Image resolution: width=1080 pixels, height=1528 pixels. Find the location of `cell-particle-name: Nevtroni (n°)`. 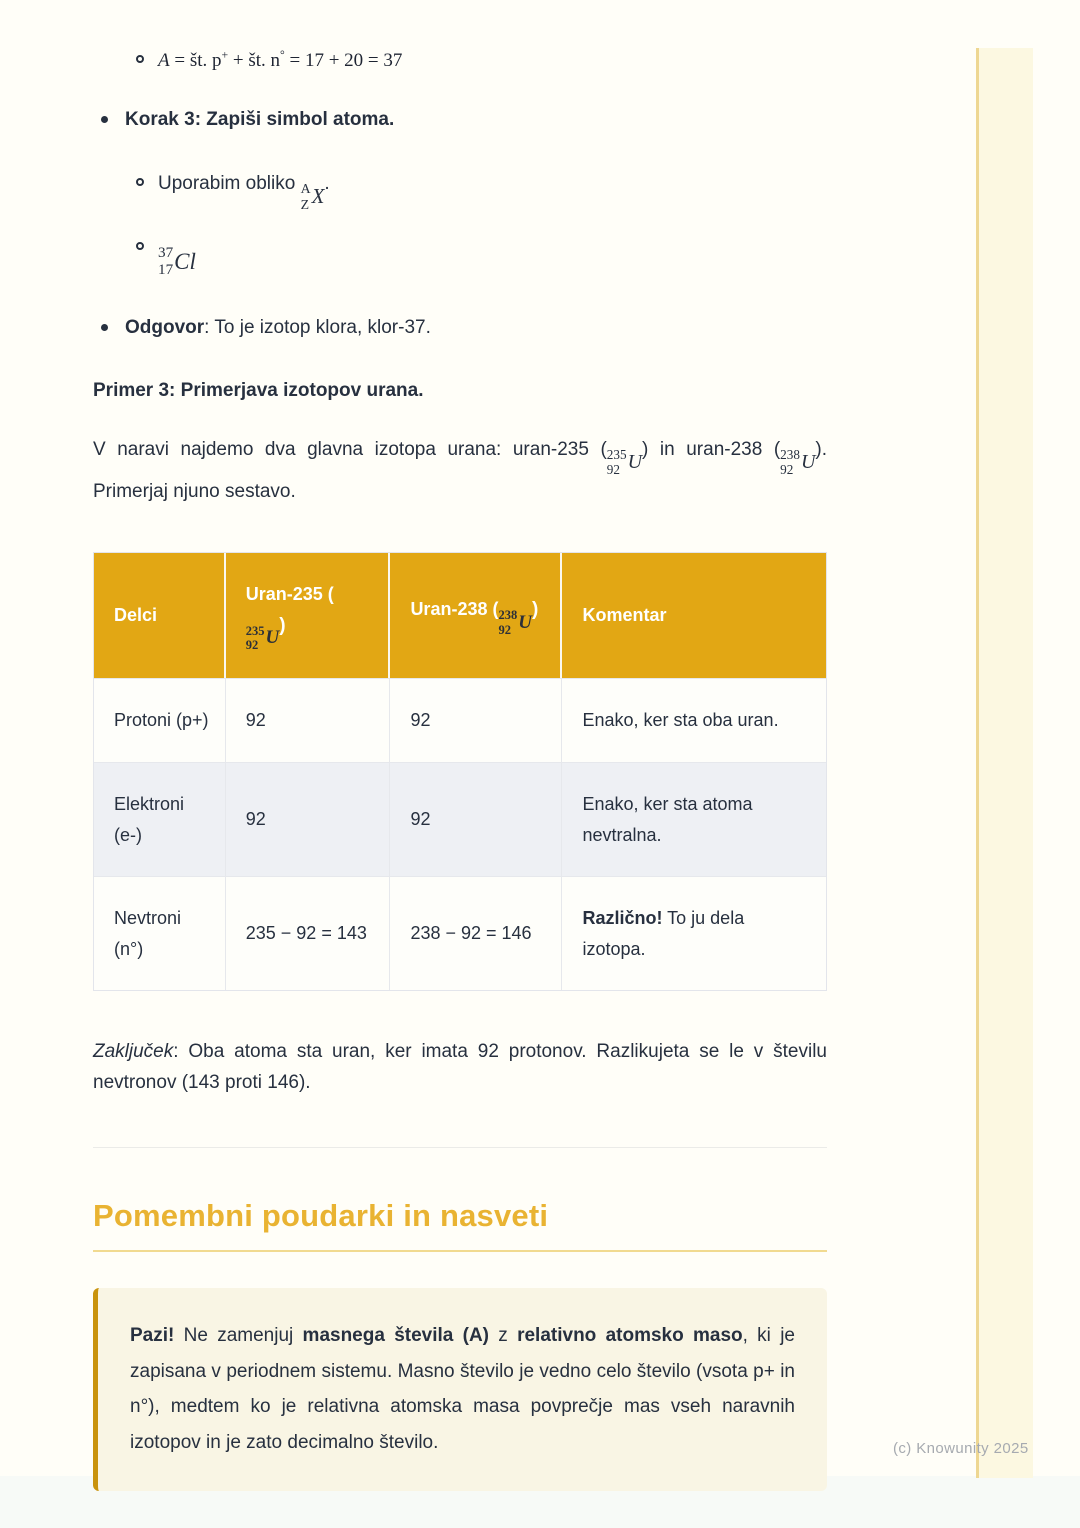

cell-particle-name: Nevtroni (n°) is located at coordinates (160, 933).